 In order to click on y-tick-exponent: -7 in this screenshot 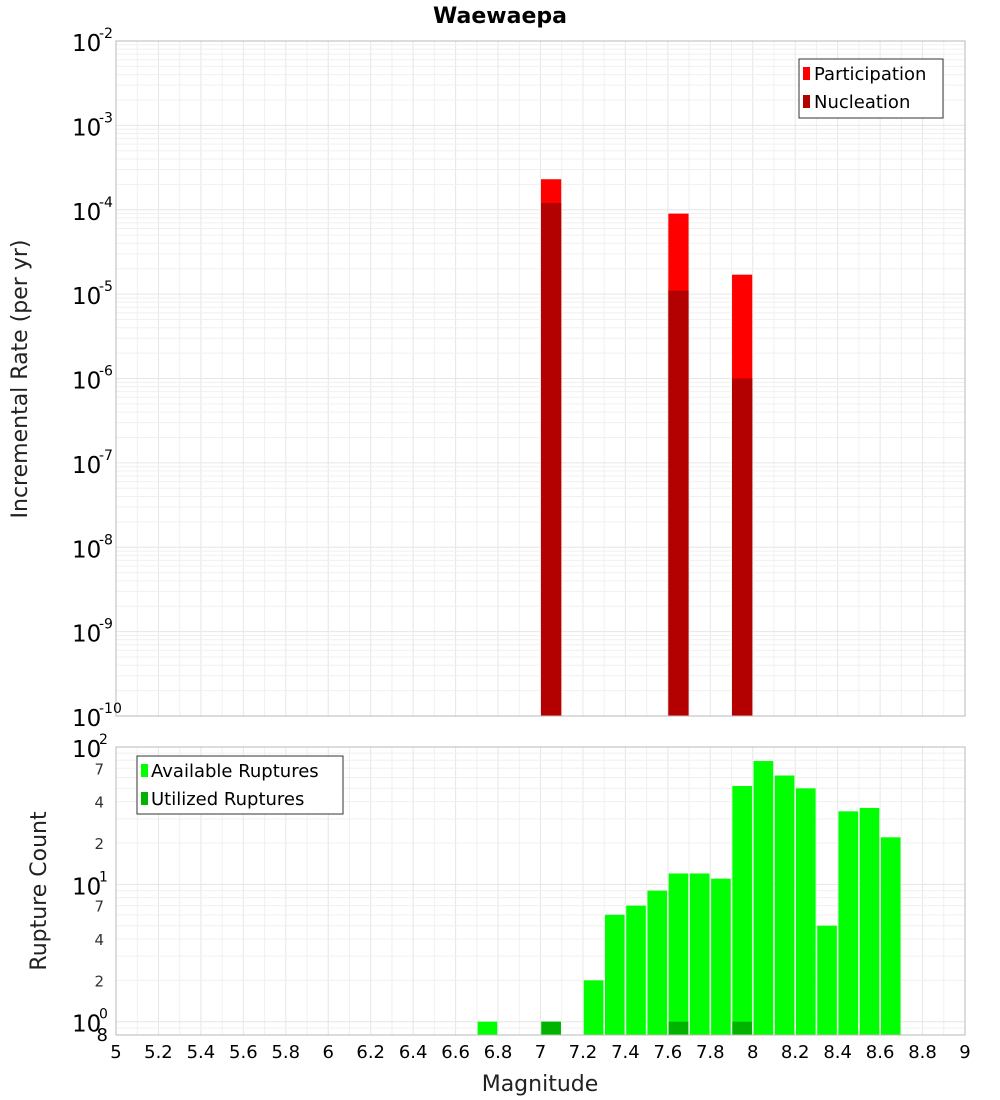, I will do `click(106, 456)`.